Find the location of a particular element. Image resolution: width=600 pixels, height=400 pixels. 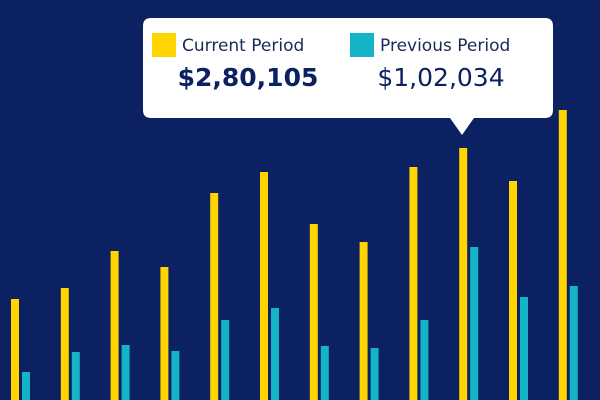

legend-label: Previous Period is located at coordinates (445, 46).